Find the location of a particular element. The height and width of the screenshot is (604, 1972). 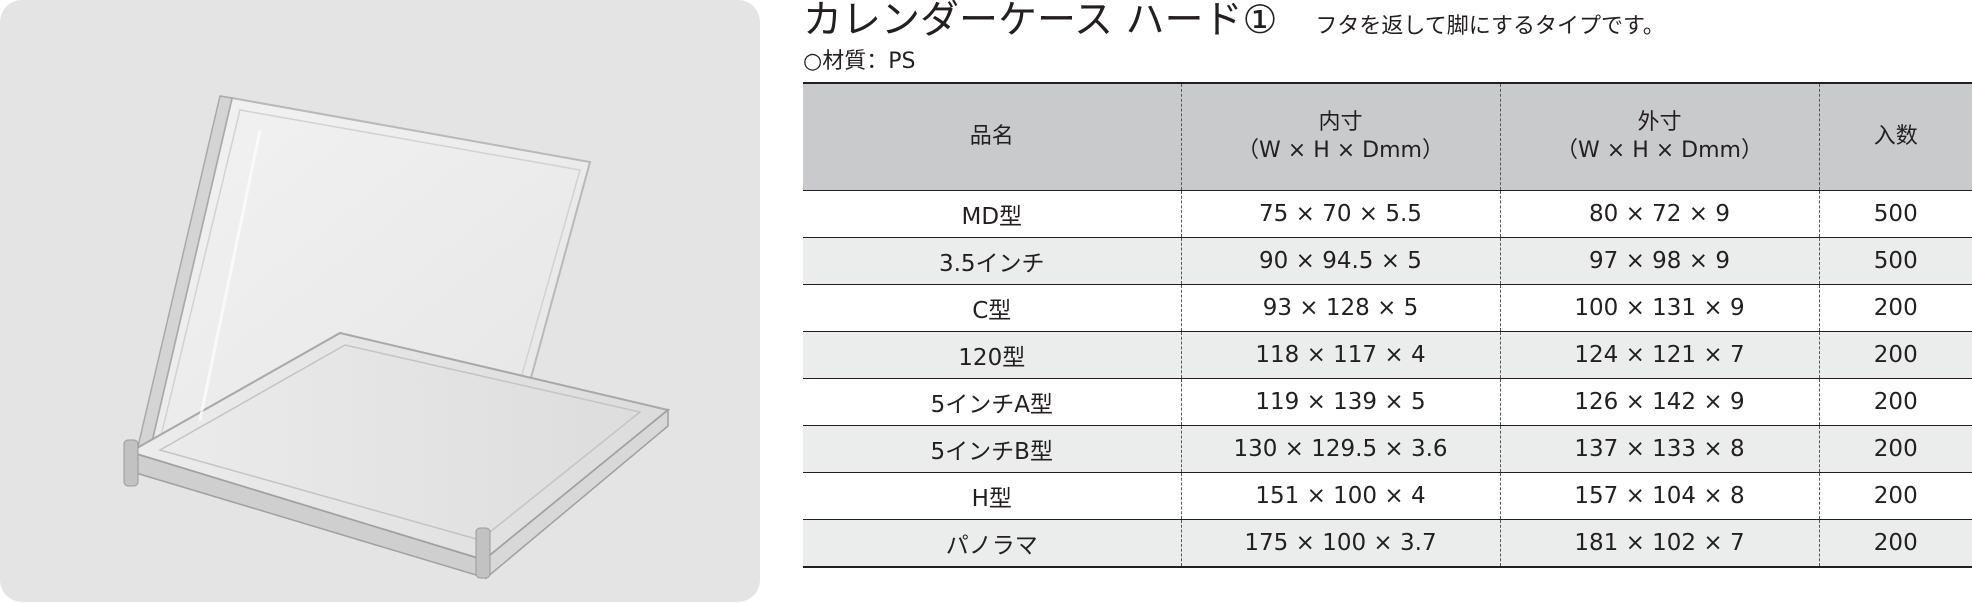

cell-outer-size: 137 × 133 × 8 is located at coordinates (1659, 449).